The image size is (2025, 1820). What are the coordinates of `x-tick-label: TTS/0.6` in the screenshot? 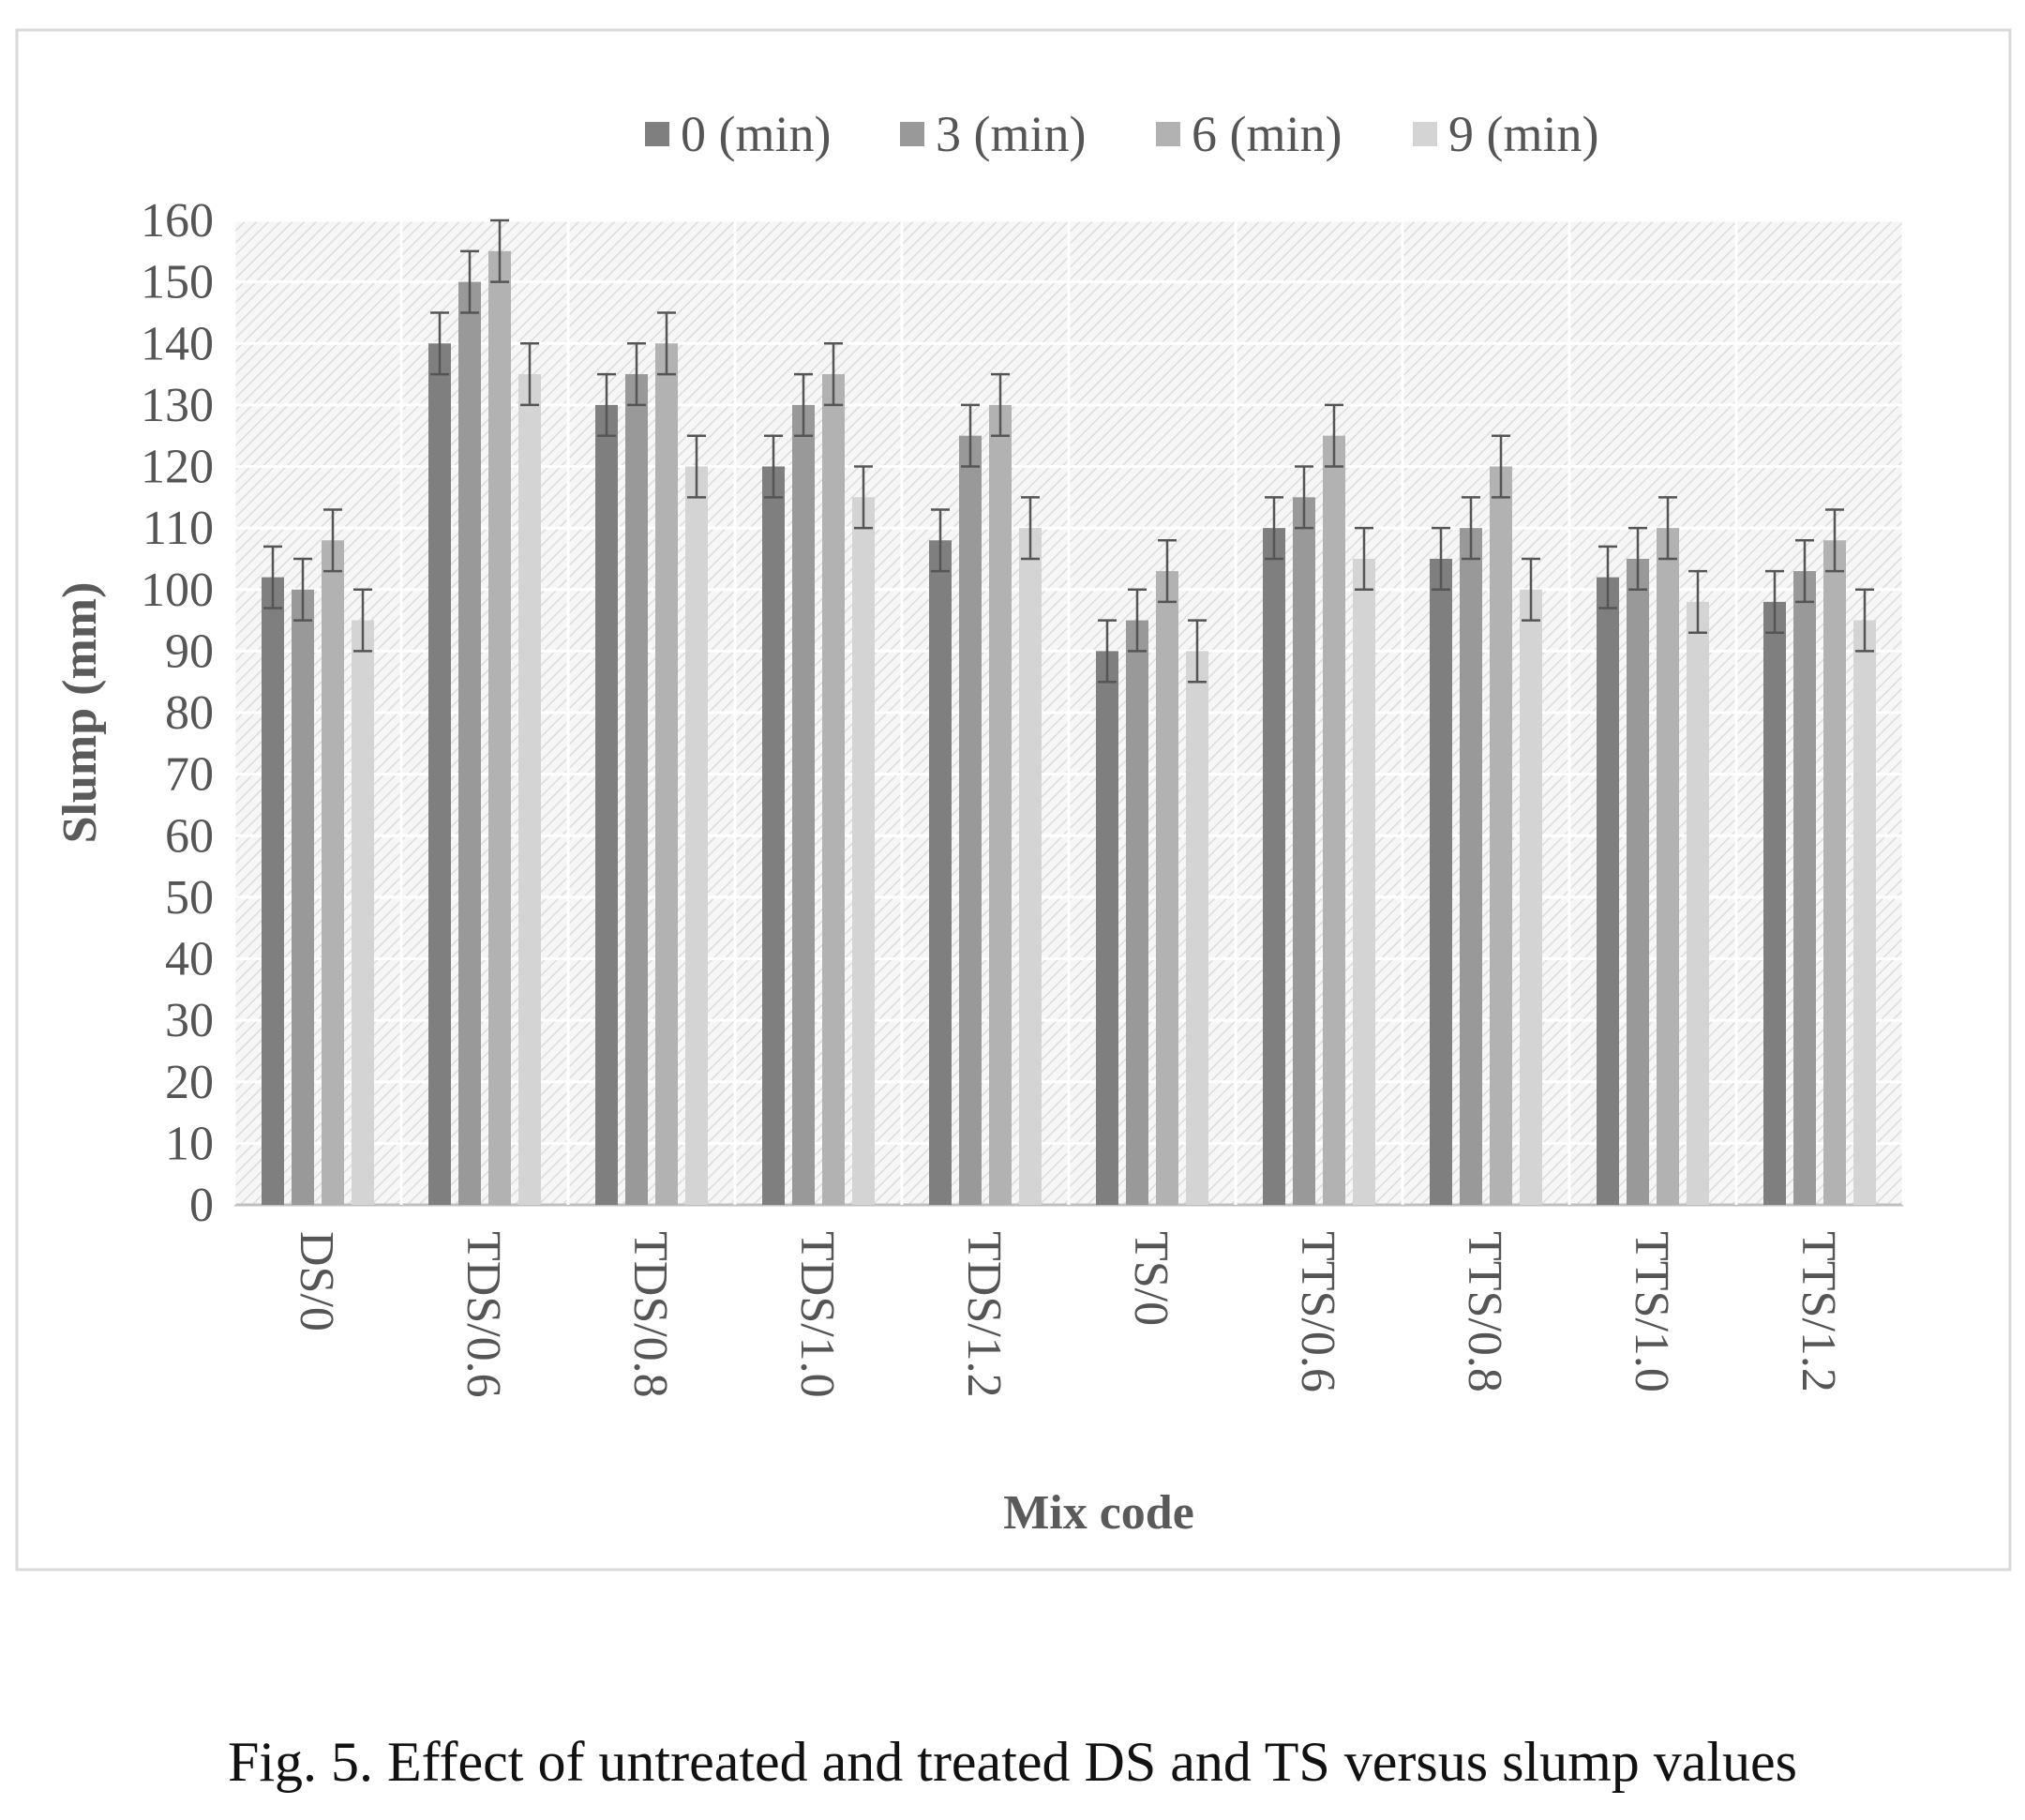 It's located at (1317, 1311).